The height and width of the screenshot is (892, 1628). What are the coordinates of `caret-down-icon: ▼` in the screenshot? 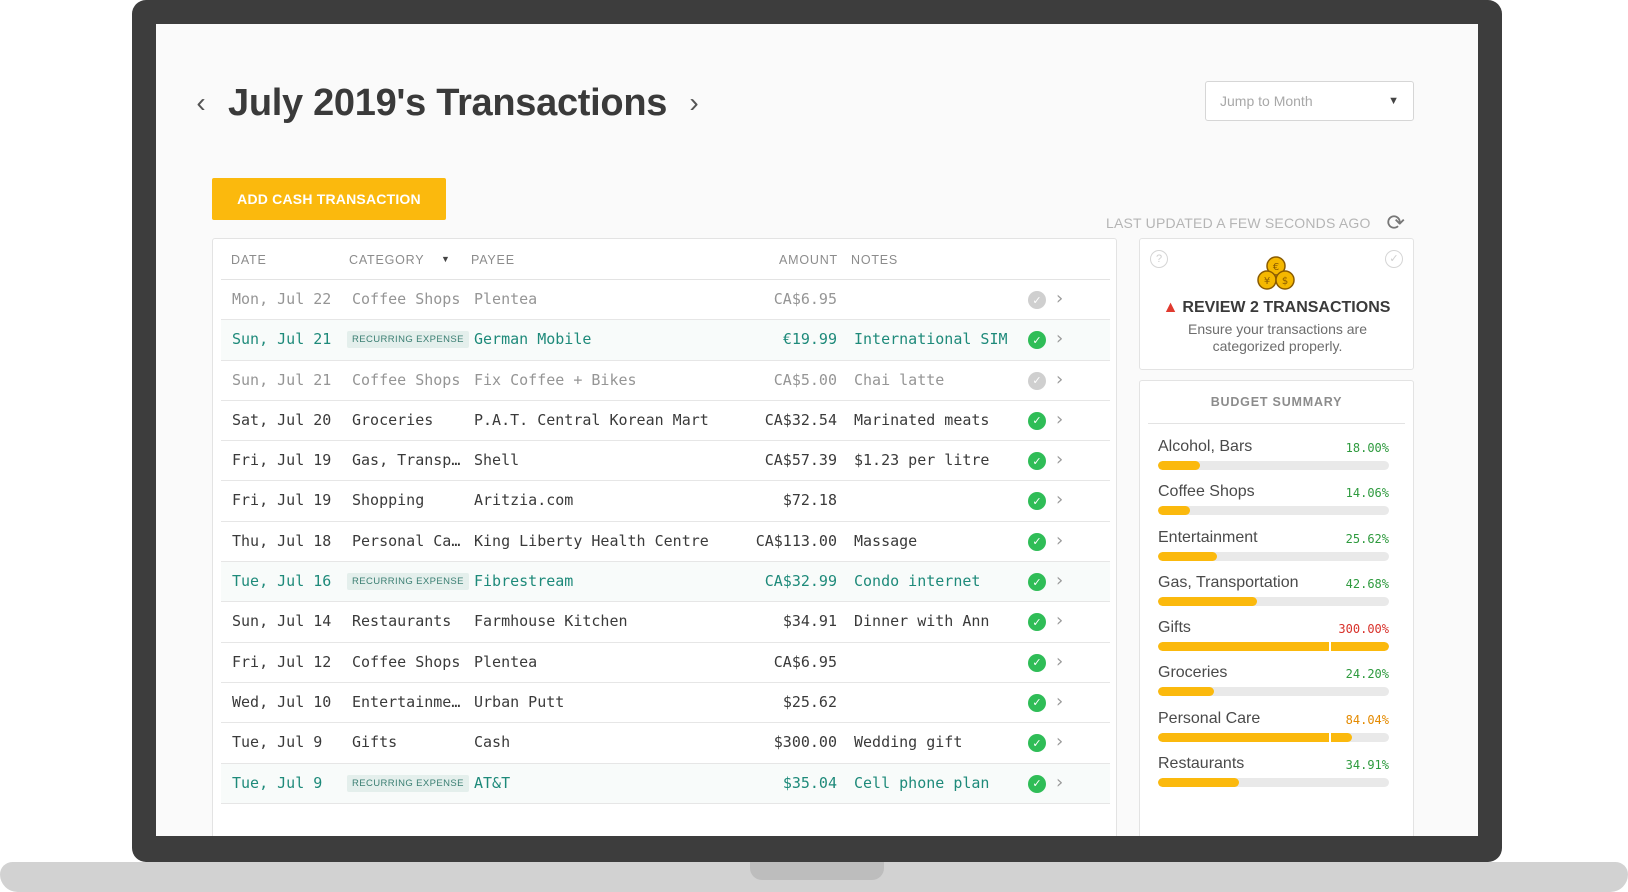 It's located at (1393, 101).